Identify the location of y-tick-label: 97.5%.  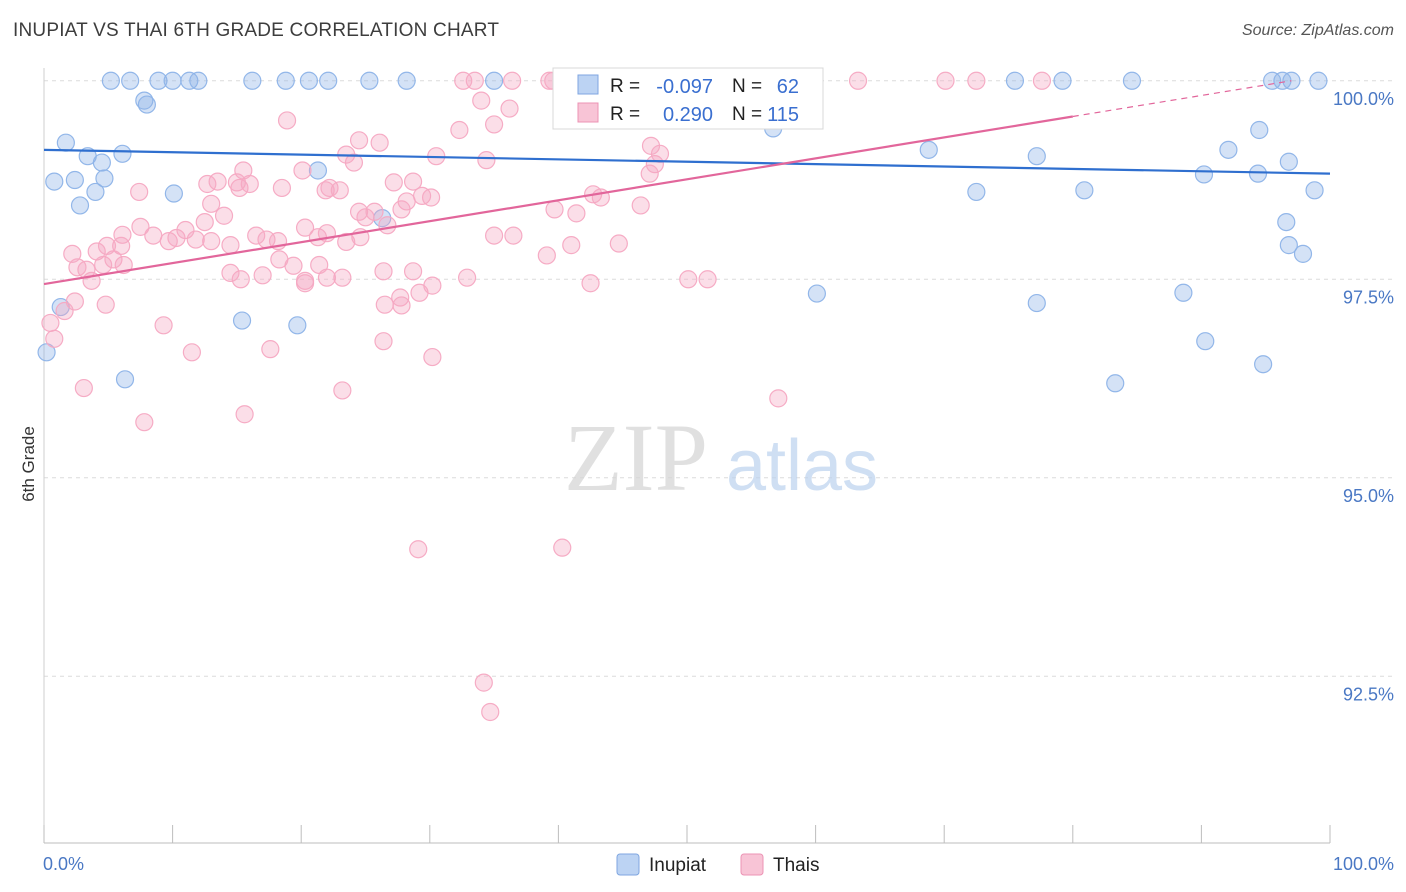
(1368, 297).